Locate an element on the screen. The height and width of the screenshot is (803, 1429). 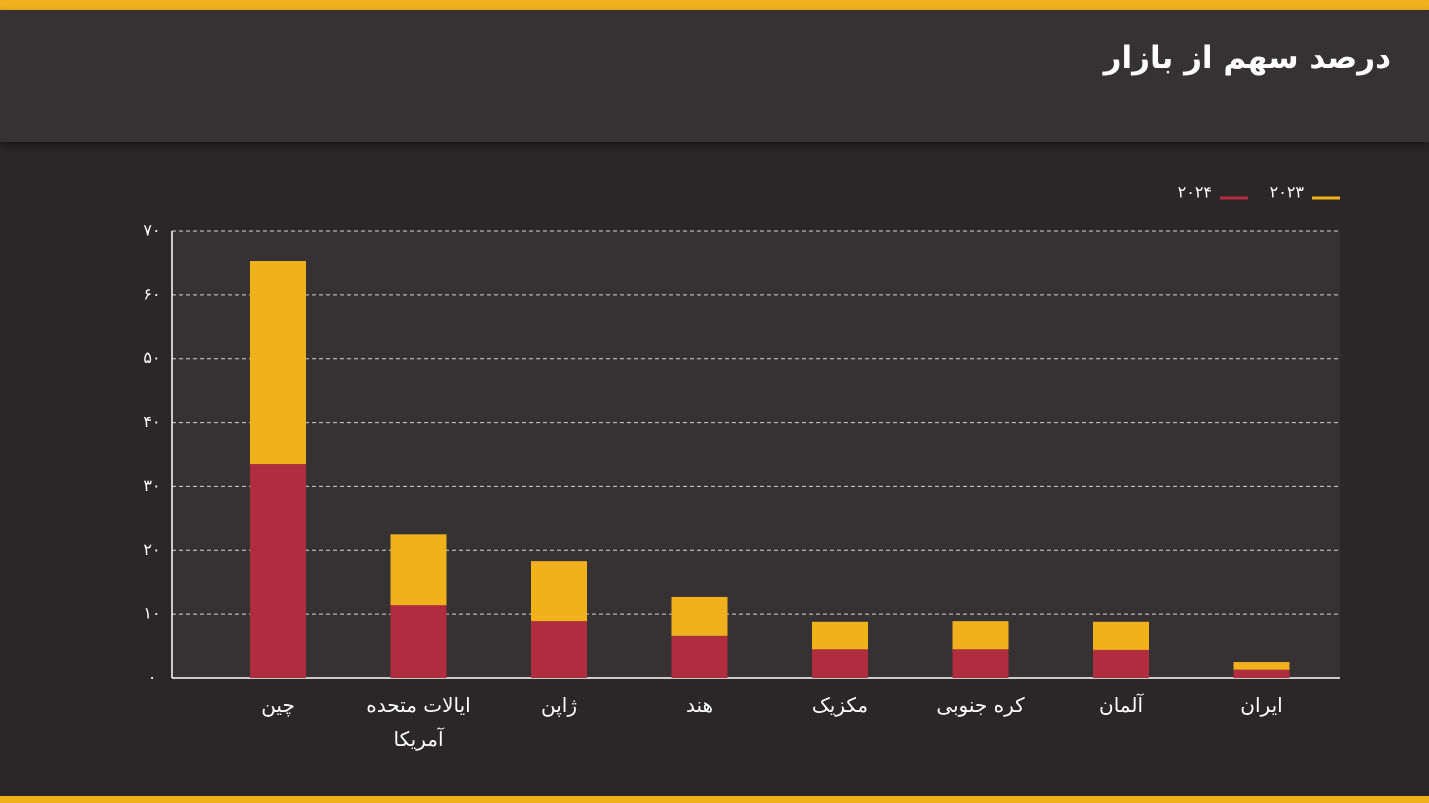
x-tick-label: ایالات متحده آمریکا is located at coordinates (418, 722).